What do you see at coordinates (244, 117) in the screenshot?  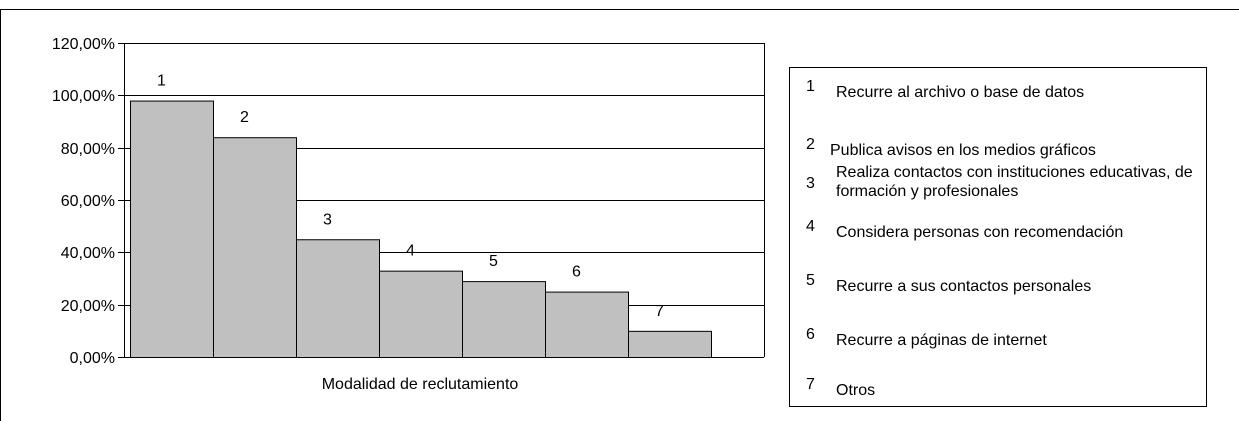 I see `data-label: 2` at bounding box center [244, 117].